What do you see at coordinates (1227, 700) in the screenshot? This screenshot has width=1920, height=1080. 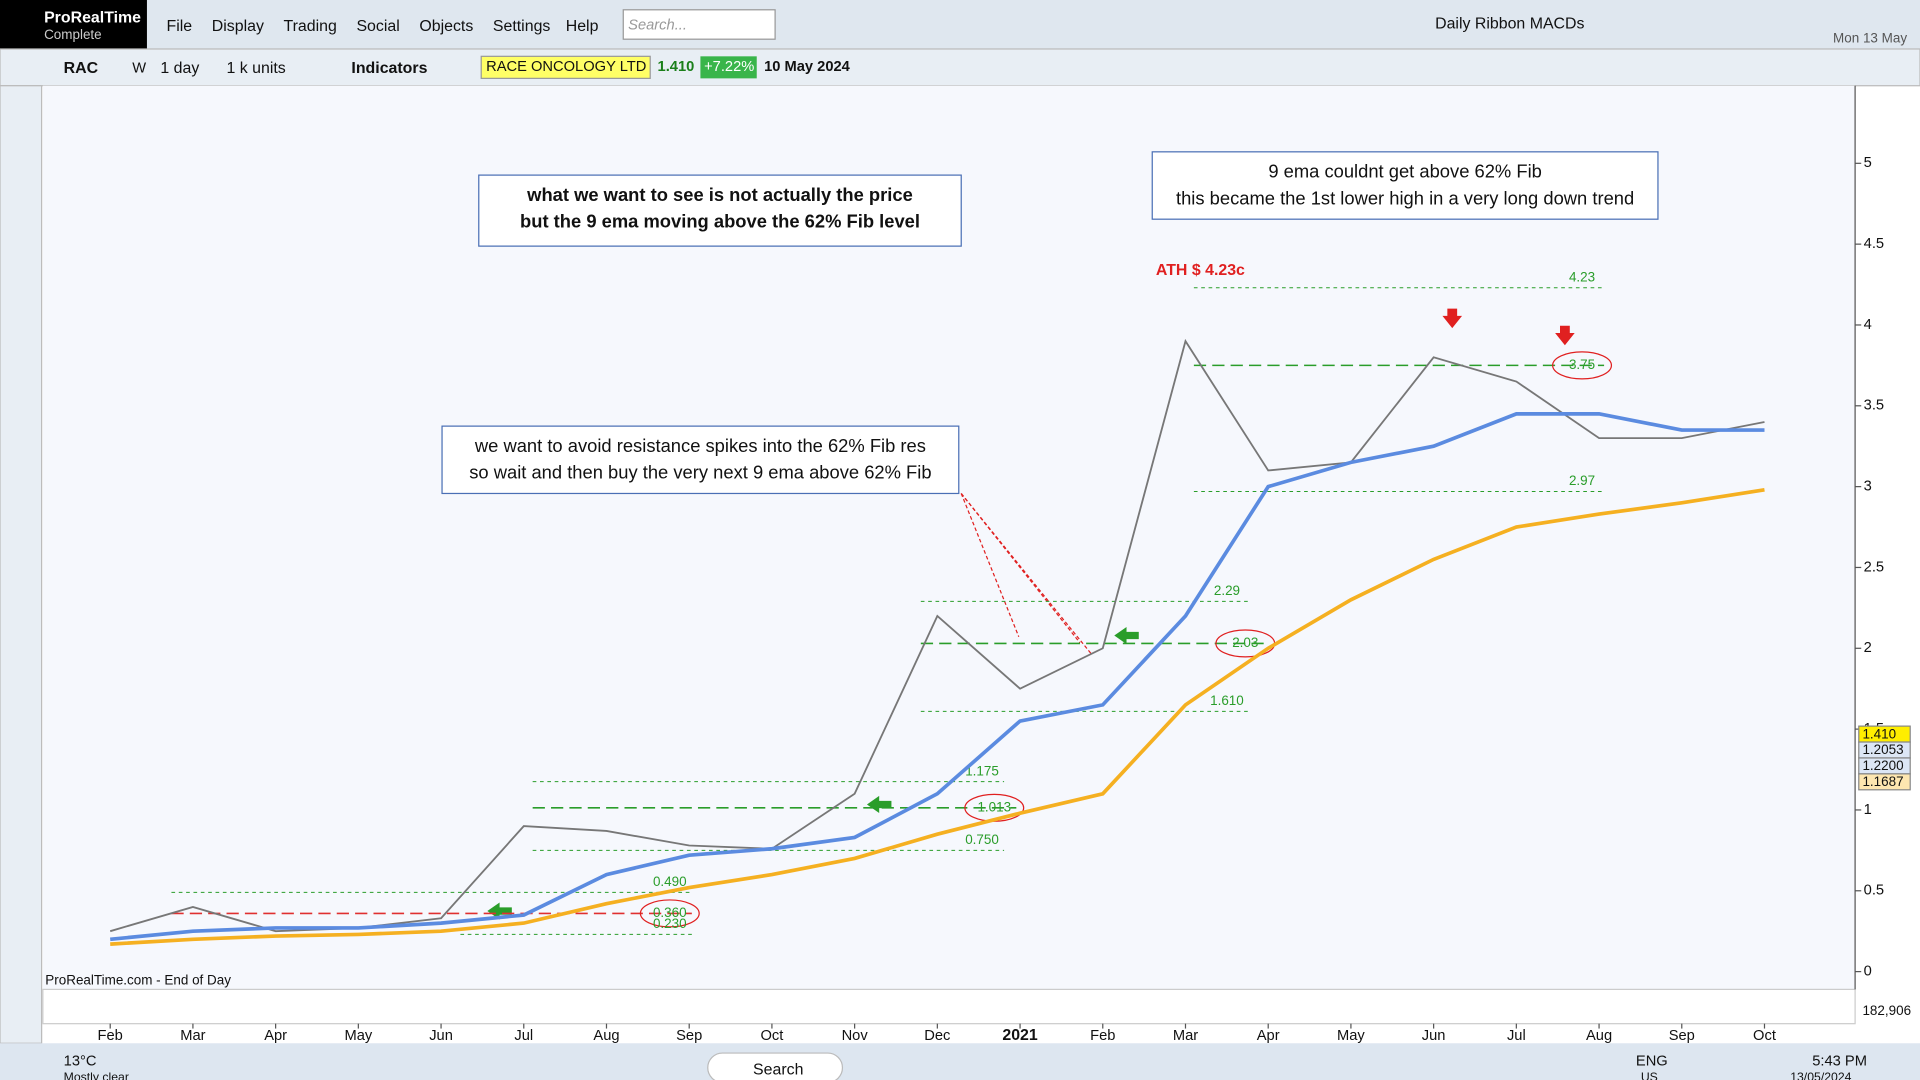 I see `fib-label: 1.610` at bounding box center [1227, 700].